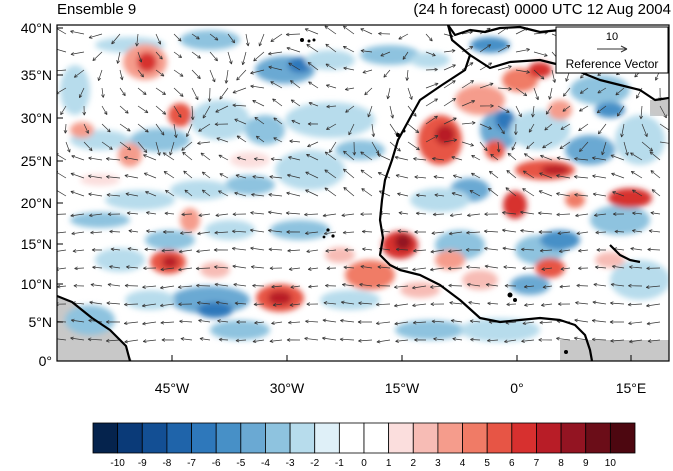 The width and height of the screenshot is (673, 471). What do you see at coordinates (612, 37) in the screenshot?
I see `reference-vector-magnitude: 10` at bounding box center [612, 37].